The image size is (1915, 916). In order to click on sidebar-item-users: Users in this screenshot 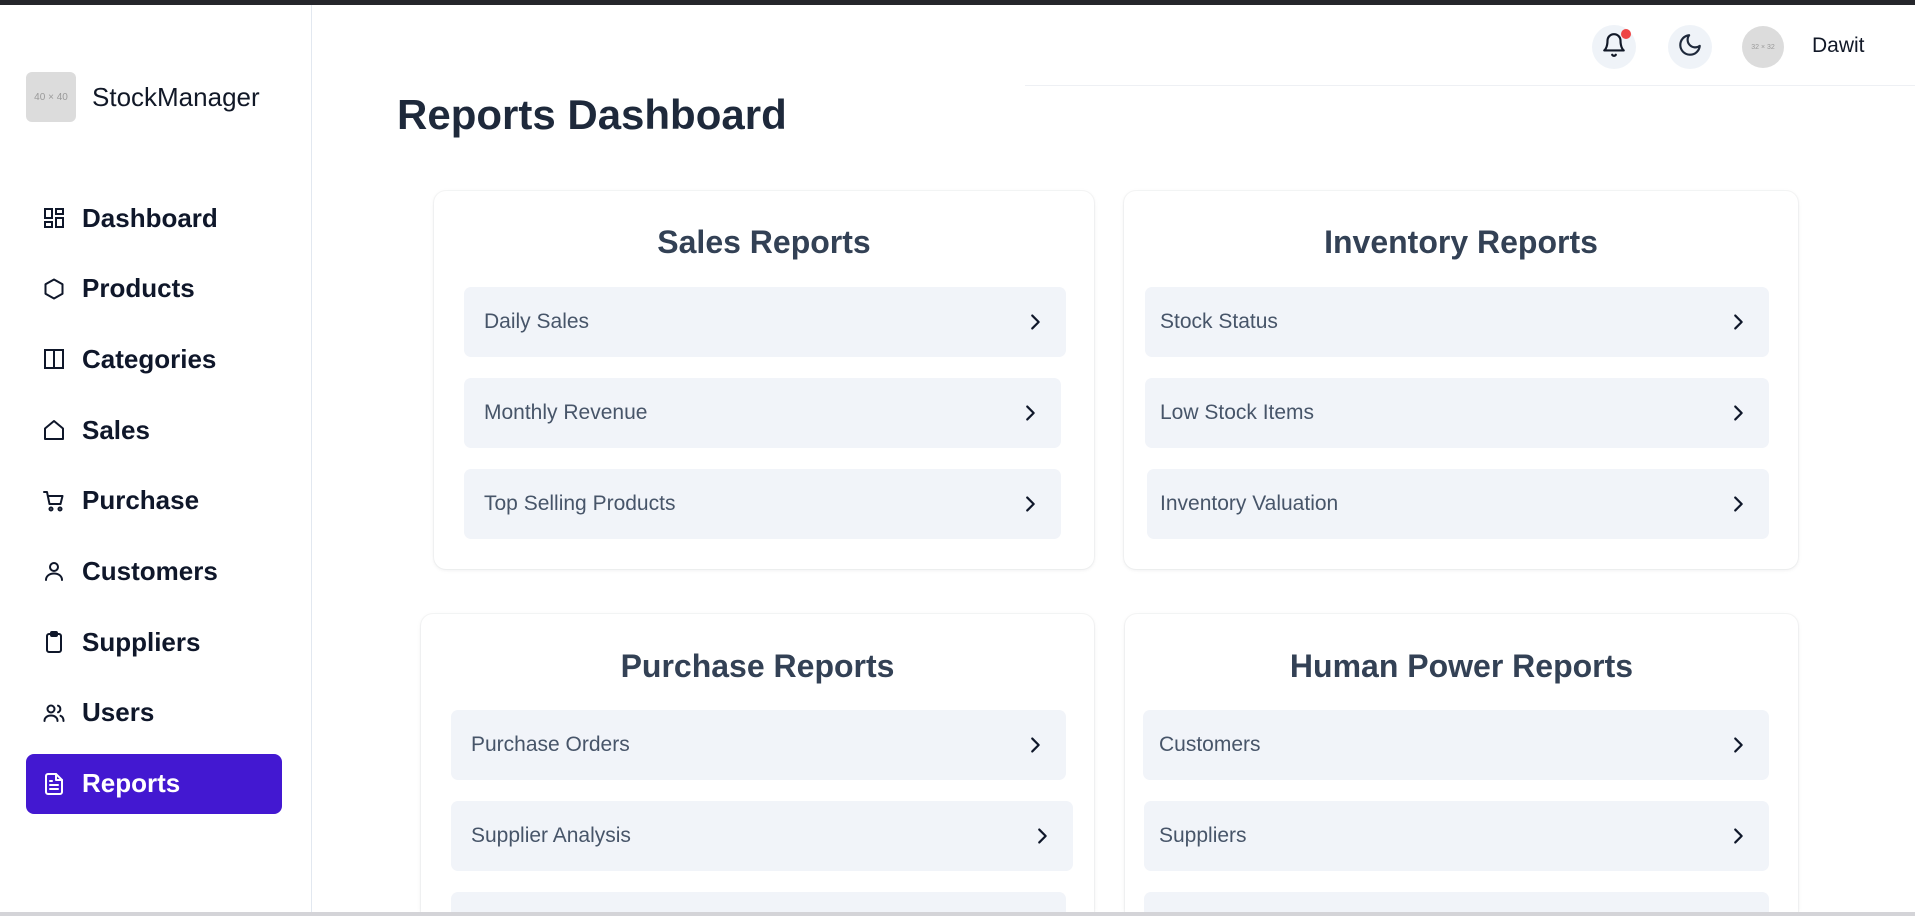, I will do `click(154, 713)`.